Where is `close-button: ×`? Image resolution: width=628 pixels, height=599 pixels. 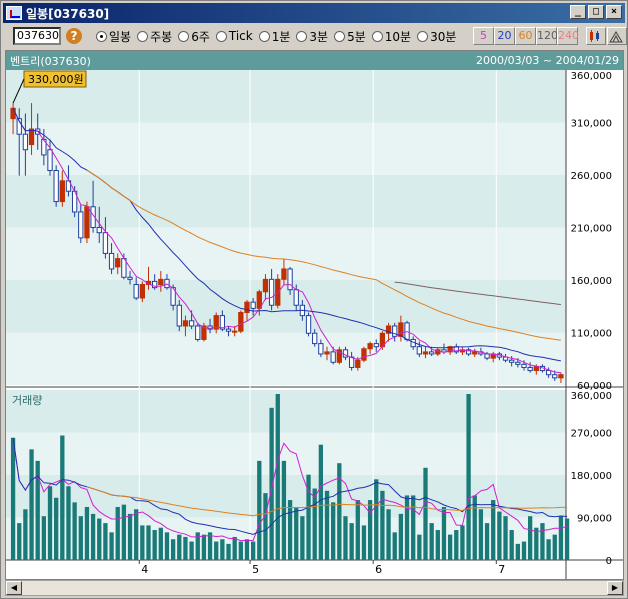 close-button: × is located at coordinates (614, 12).